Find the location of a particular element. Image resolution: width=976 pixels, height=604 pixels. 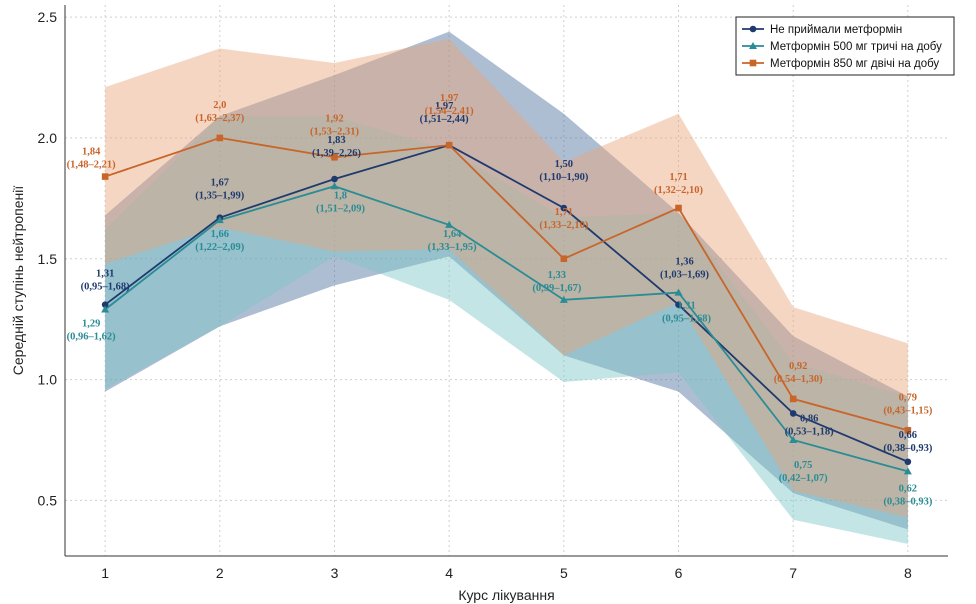

data-label-value: 1,8 is located at coordinates (340, 195).